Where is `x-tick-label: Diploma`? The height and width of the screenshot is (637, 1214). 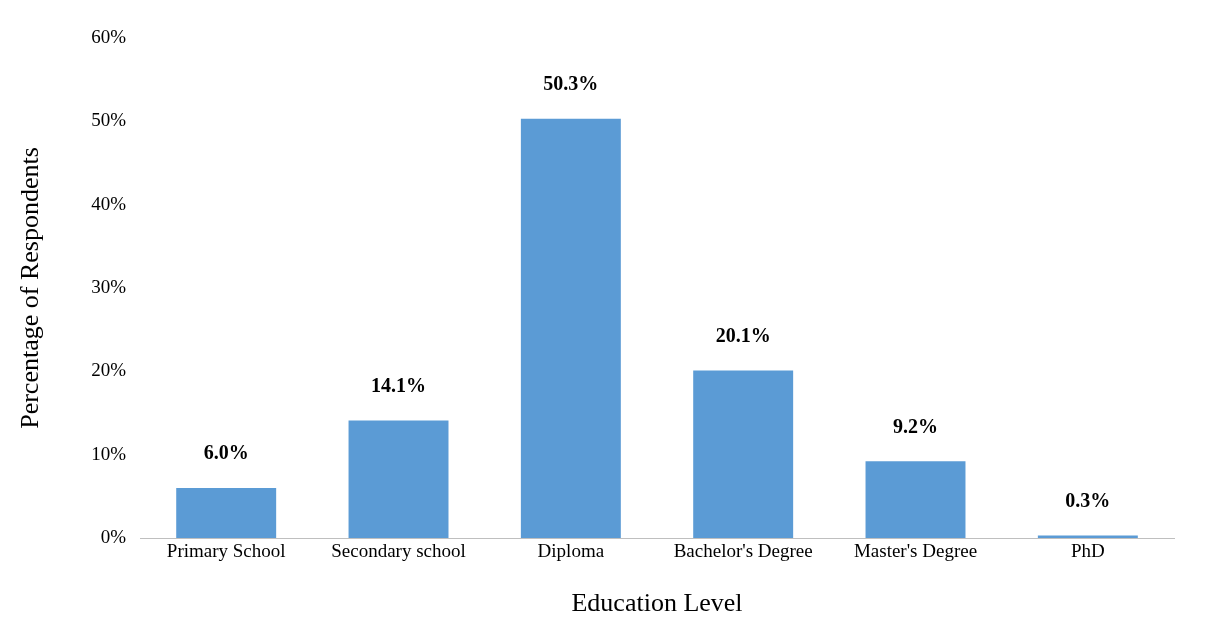
x-tick-label: Diploma is located at coordinates (571, 551).